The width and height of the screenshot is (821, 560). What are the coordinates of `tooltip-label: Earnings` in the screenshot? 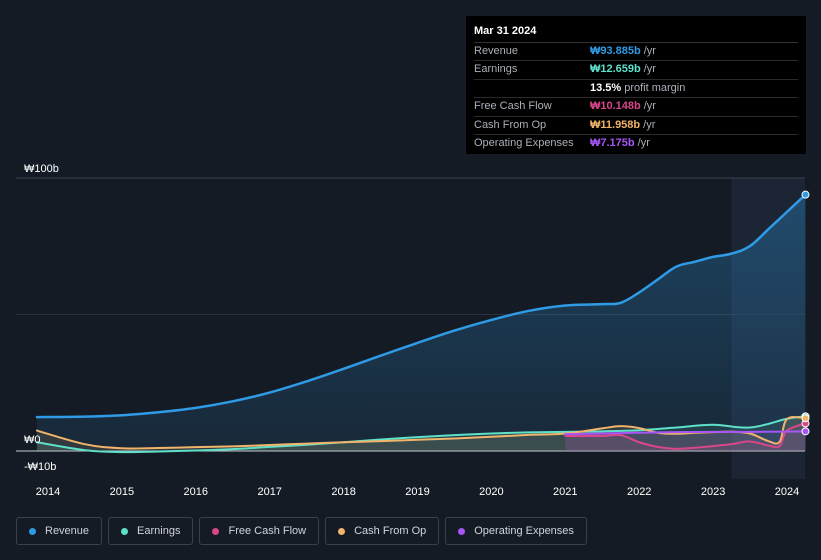 It's located at (496, 69).